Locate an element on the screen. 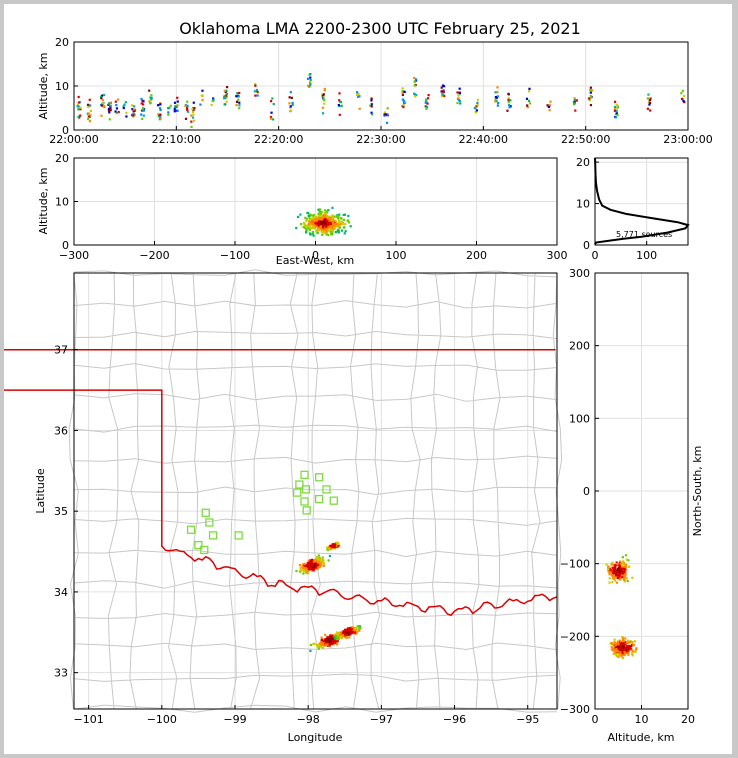 The height and width of the screenshot is (758, 738). th-xtick-label: 22:00:00 is located at coordinates (73, 139).